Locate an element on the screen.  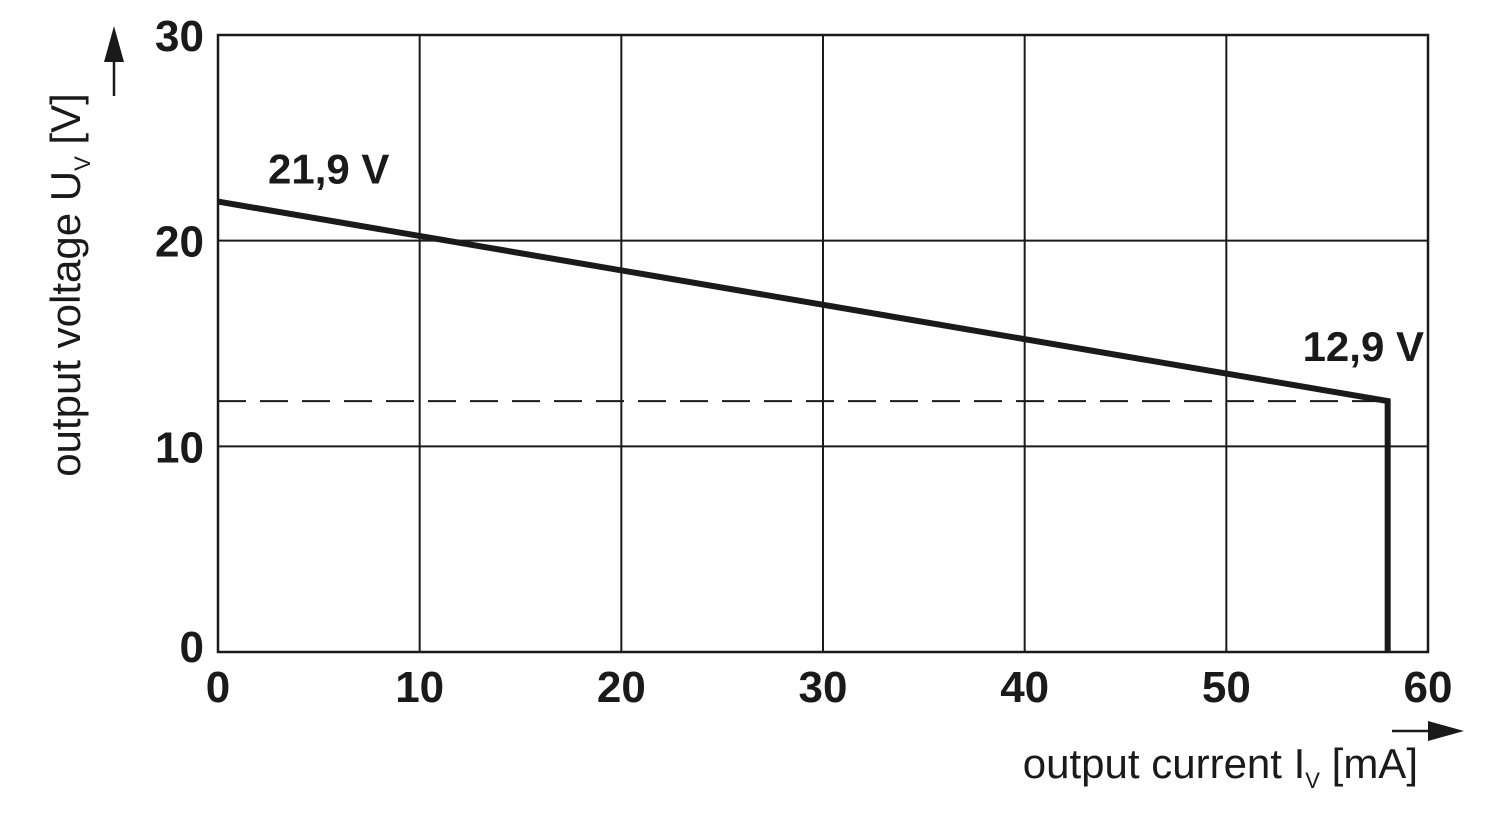
y-axis-label: output voltage UV [V] is located at coordinates (68, 285).